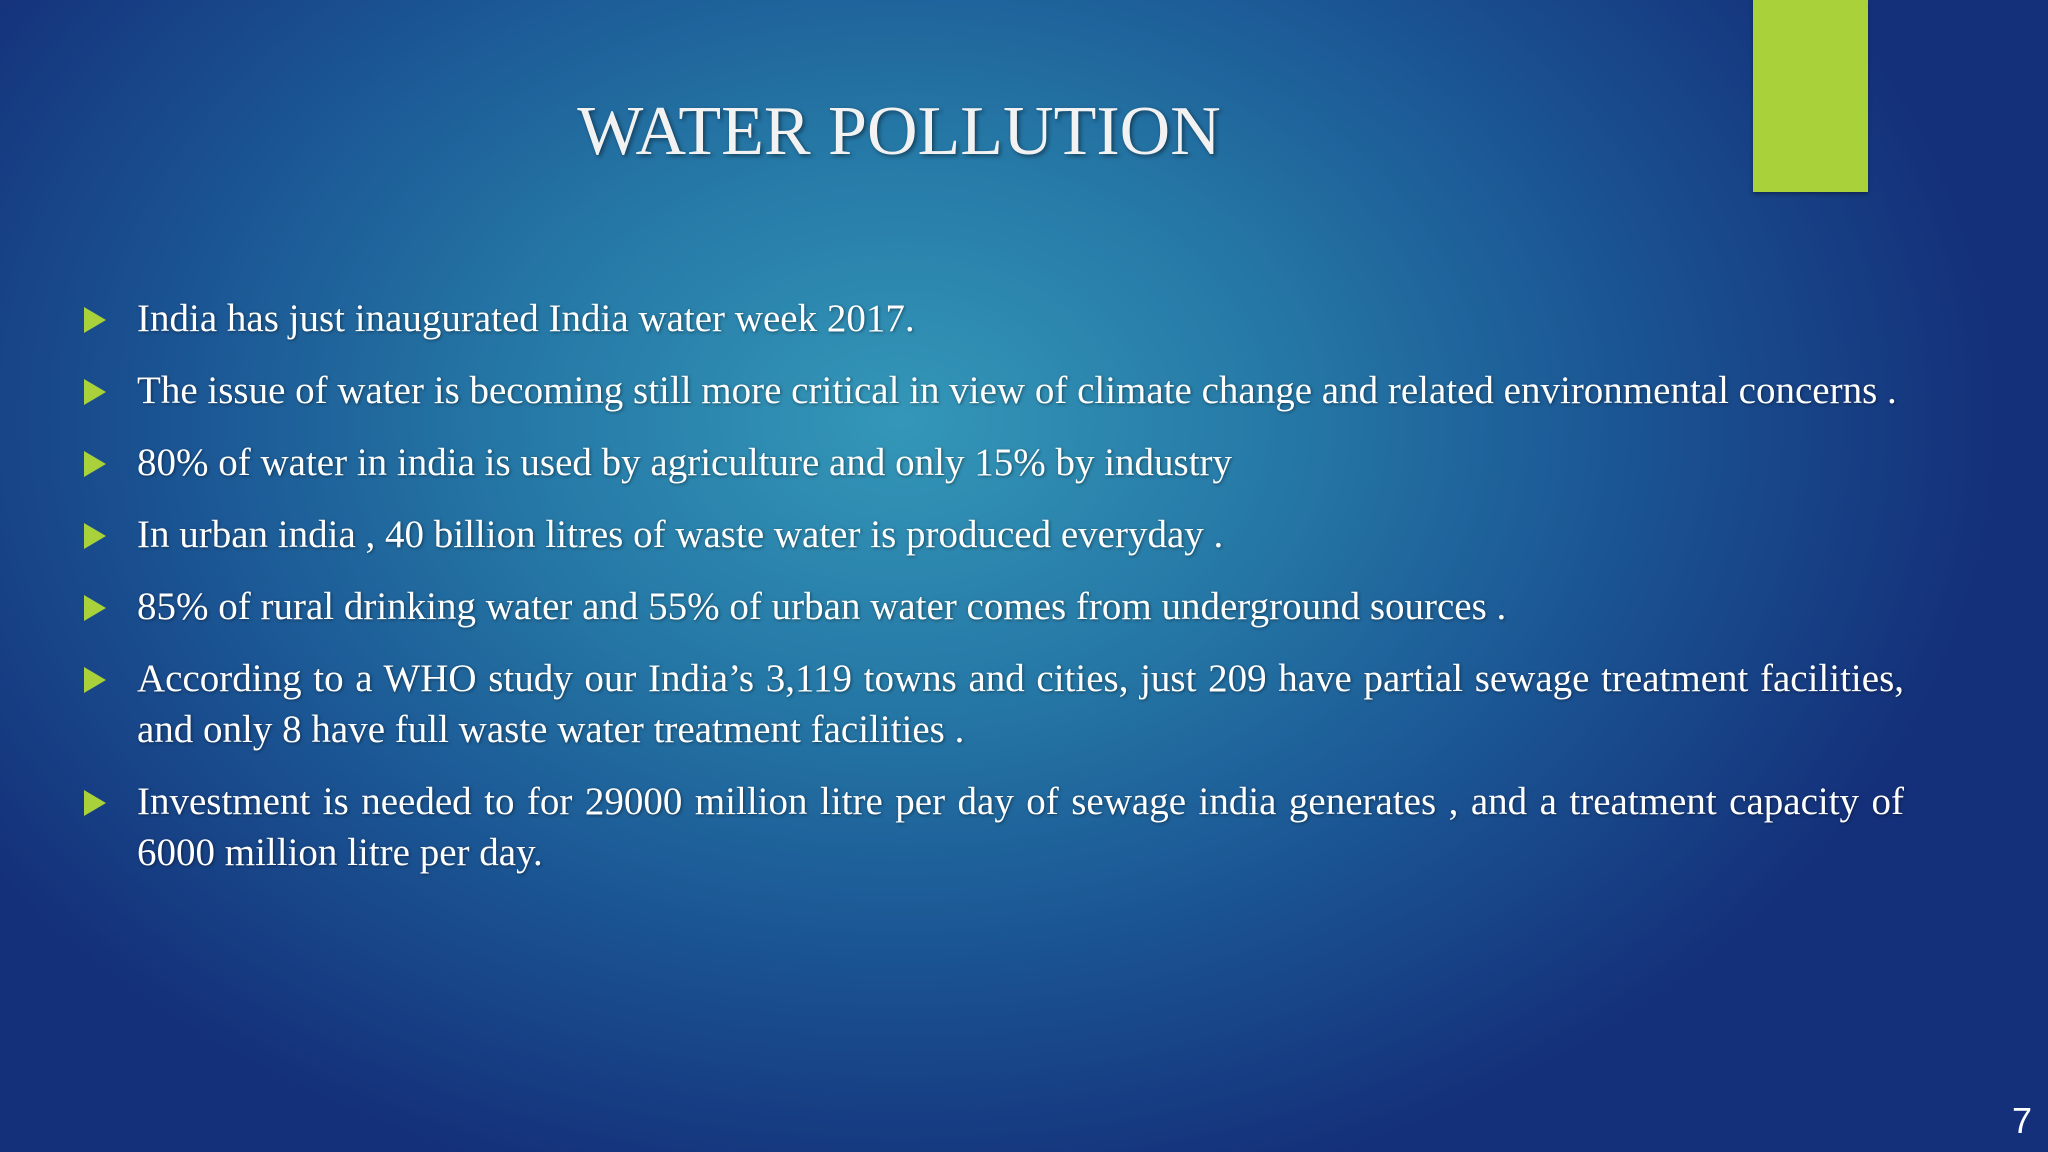 Image resolution: width=2048 pixels, height=1152 pixels. Describe the element at coordinates (1810, 96) in the screenshot. I see `accent-bar` at that location.